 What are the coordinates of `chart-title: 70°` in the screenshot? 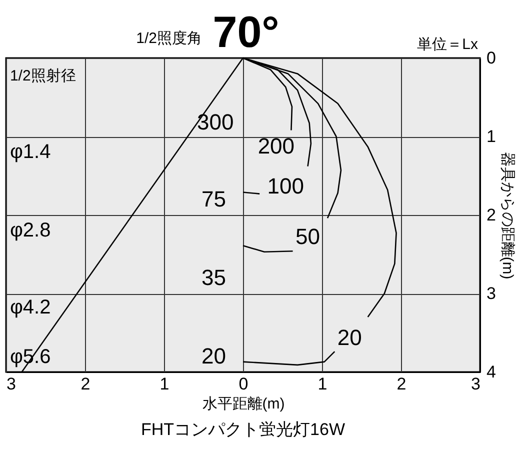 It's located at (246, 32).